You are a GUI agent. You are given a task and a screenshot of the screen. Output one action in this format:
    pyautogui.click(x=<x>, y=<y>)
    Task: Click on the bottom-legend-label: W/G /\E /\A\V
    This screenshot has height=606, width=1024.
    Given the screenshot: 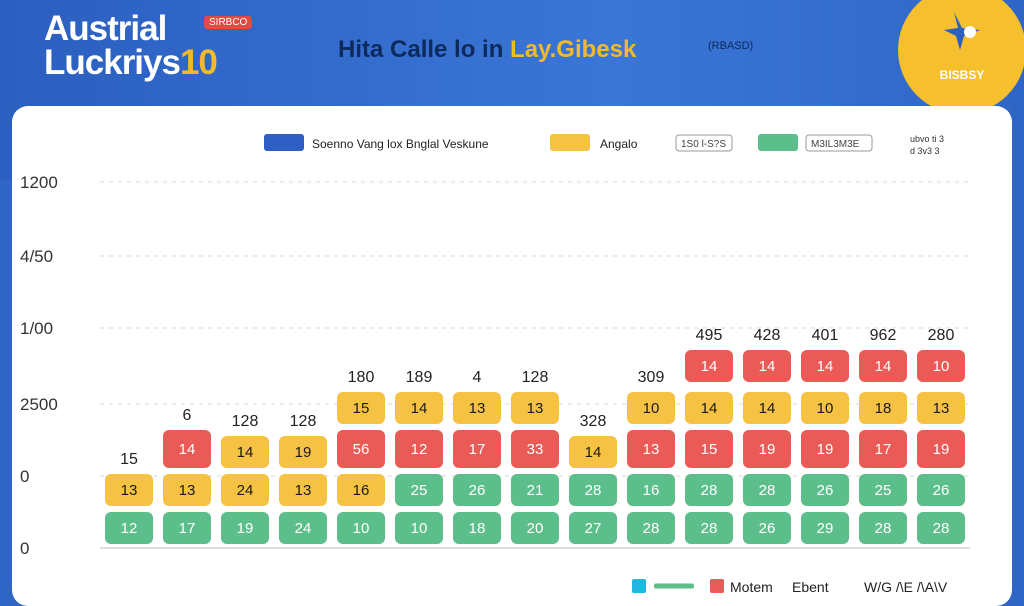 What is the action you would take?
    pyautogui.click(x=906, y=587)
    